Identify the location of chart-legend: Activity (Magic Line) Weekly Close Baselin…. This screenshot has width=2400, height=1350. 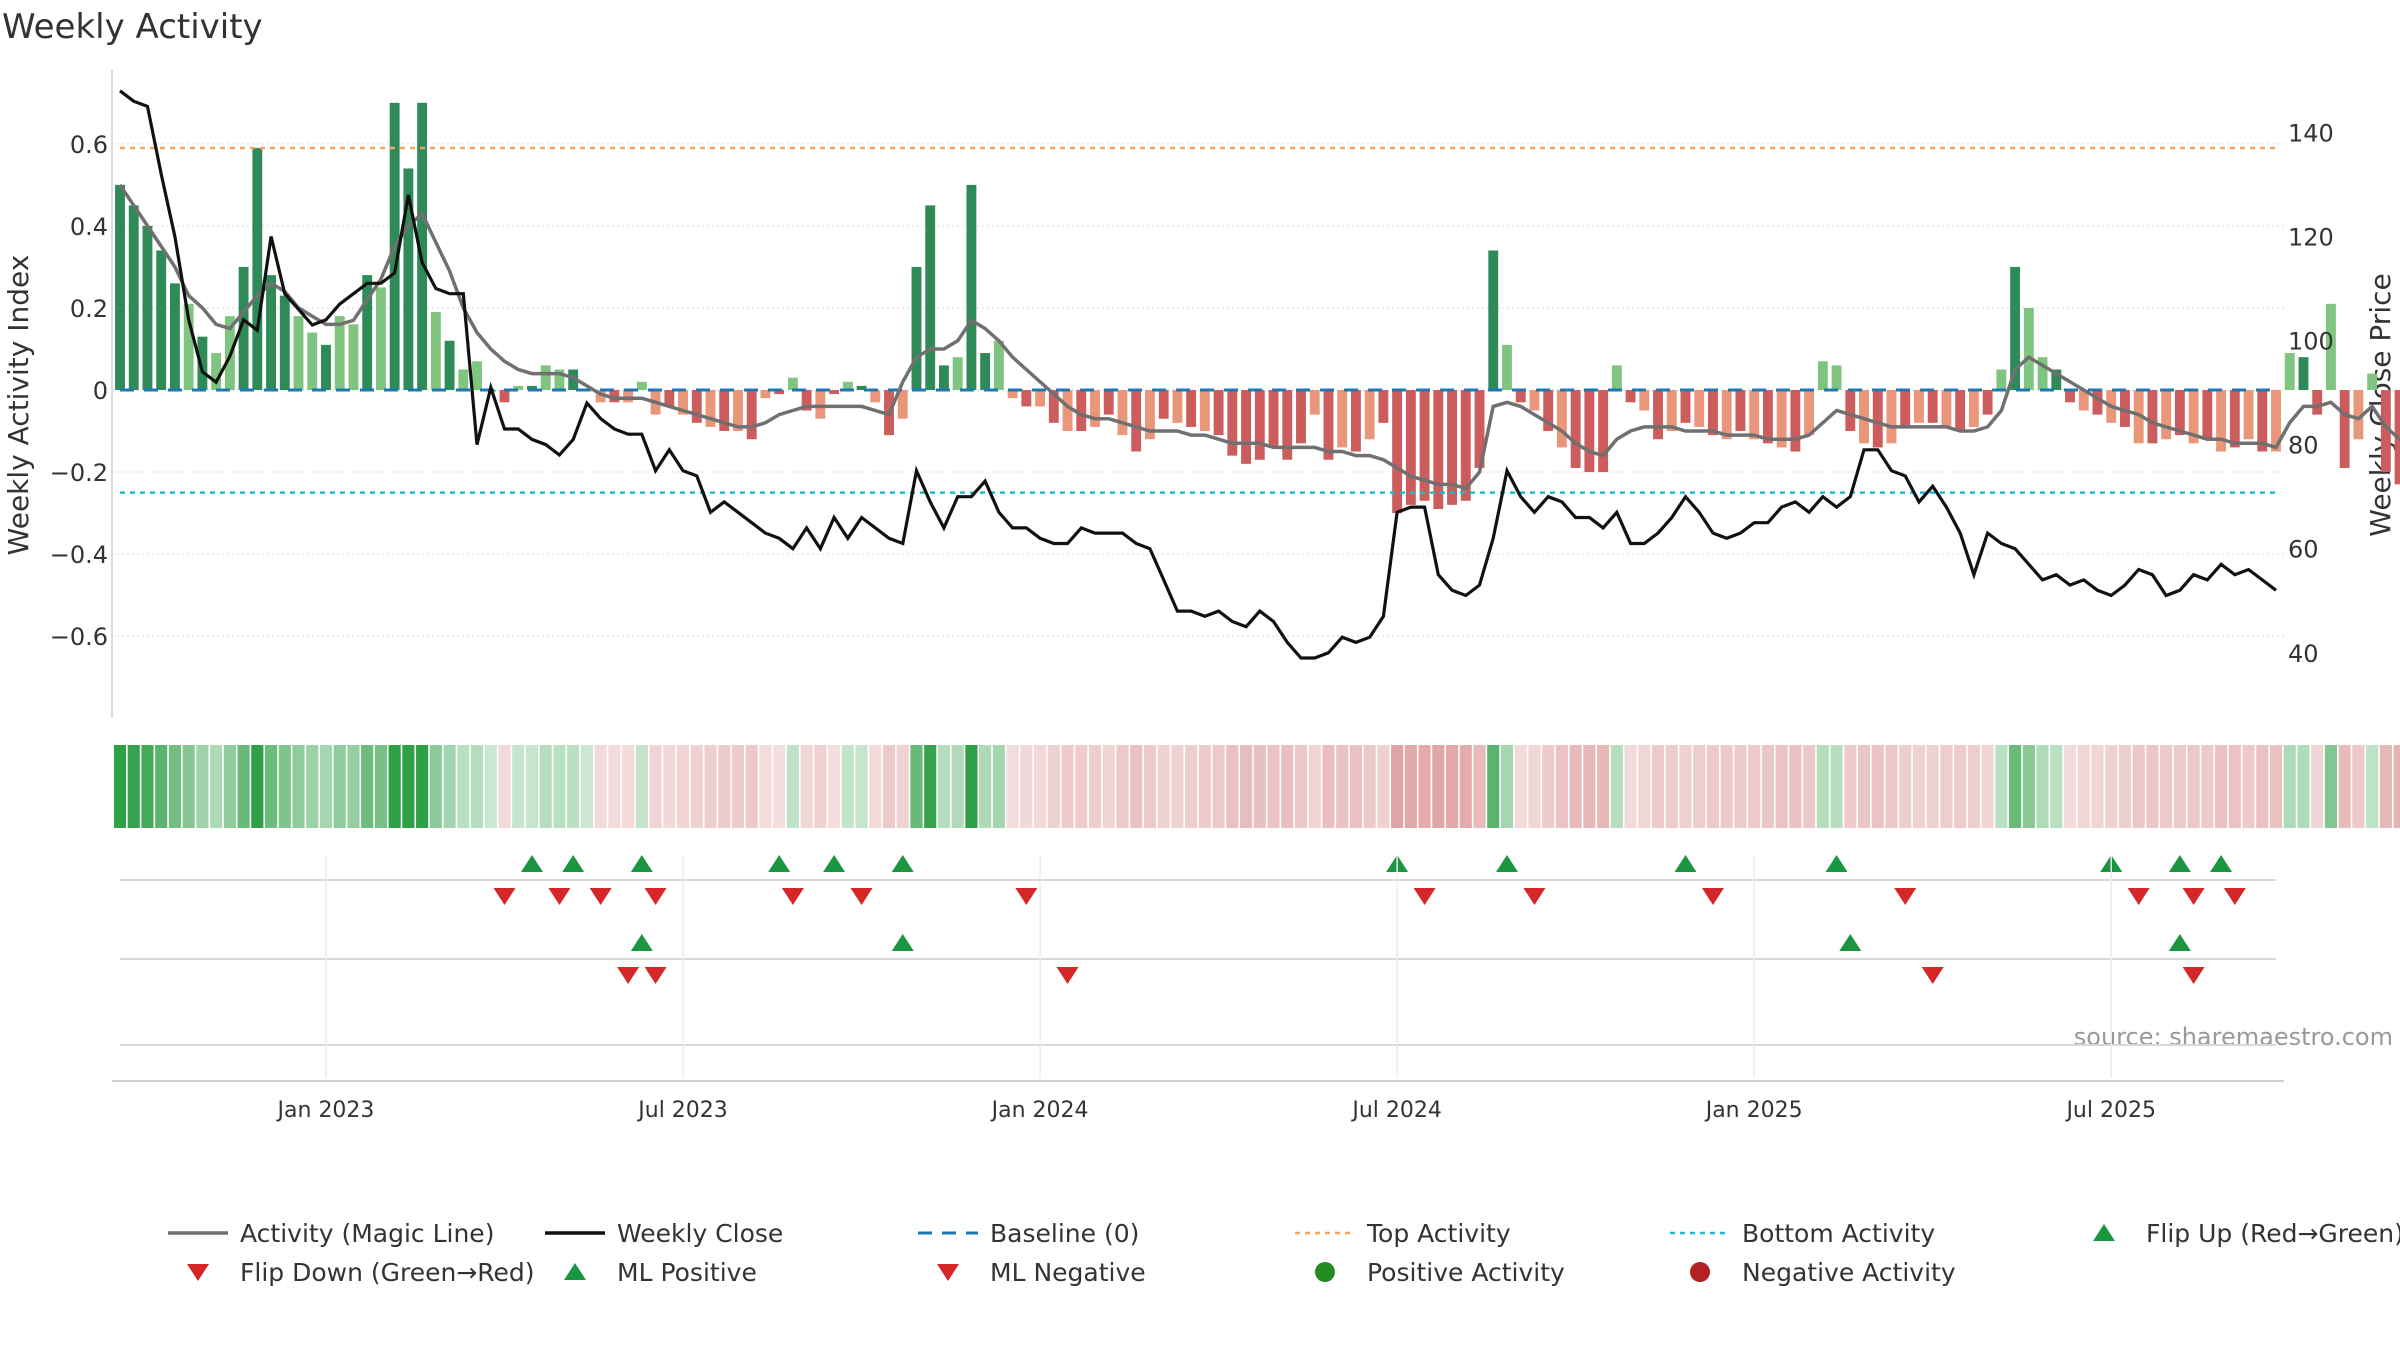
(1284, 1253).